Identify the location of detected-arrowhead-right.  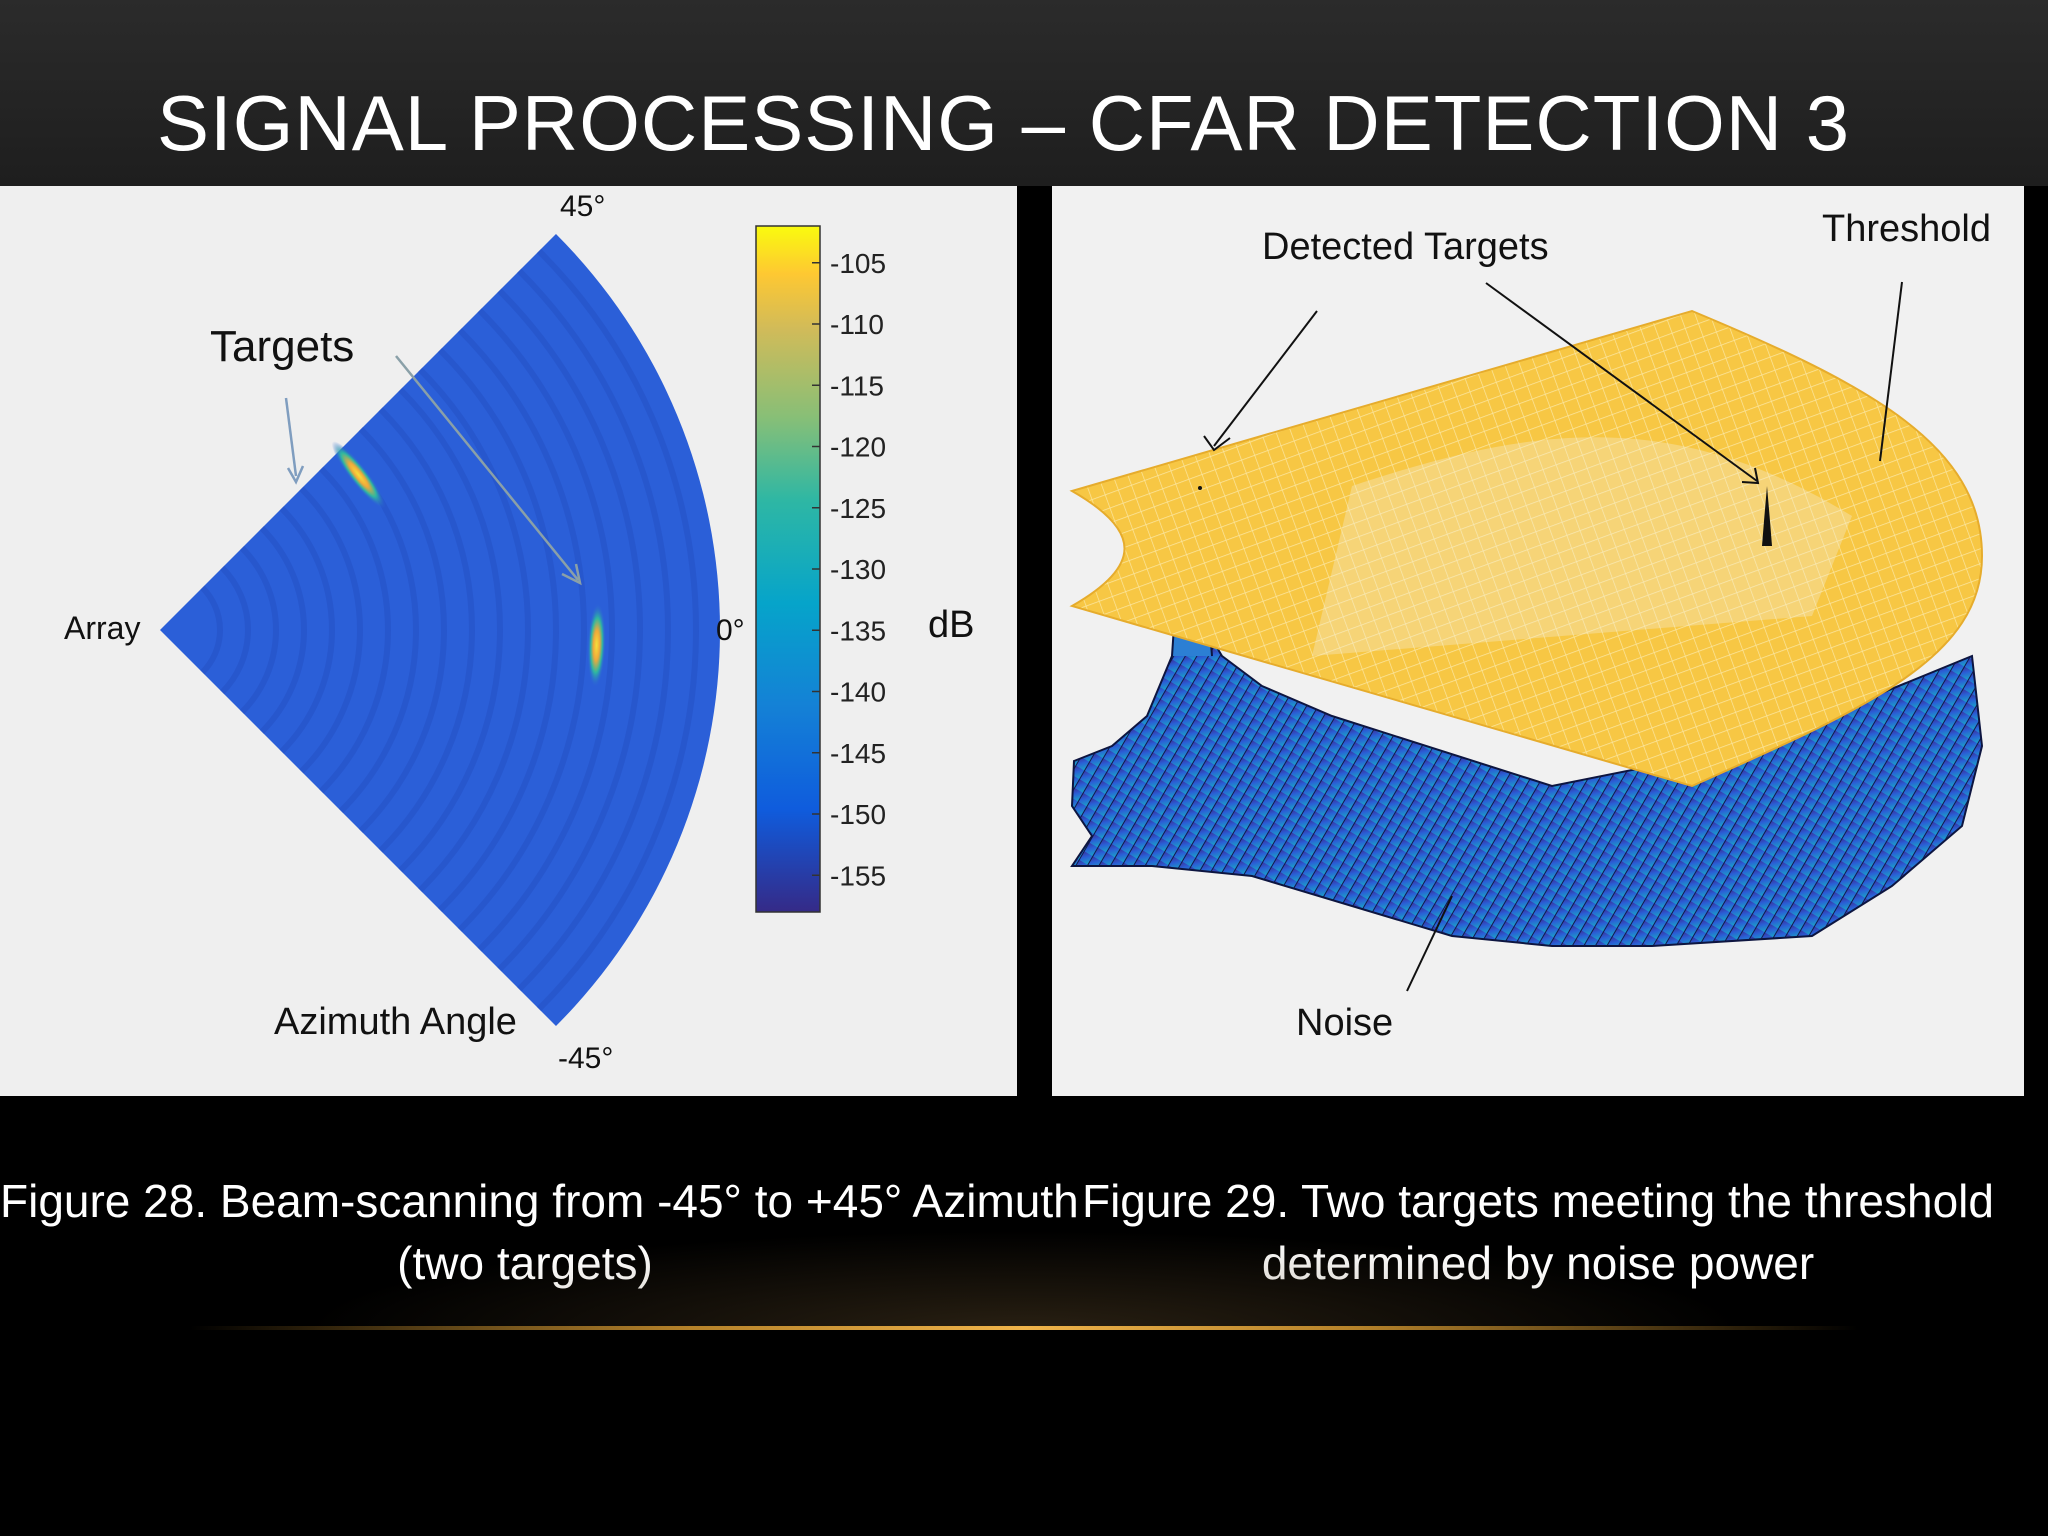
(1750, 476).